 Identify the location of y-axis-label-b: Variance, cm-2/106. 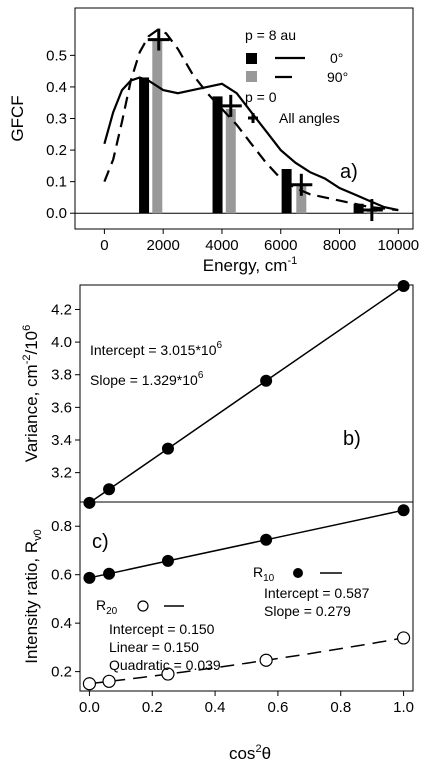
(31, 394).